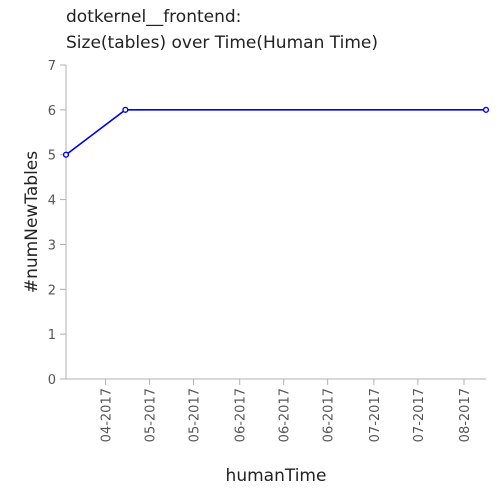  I want to click on y-tick-label: 3, so click(52, 245).